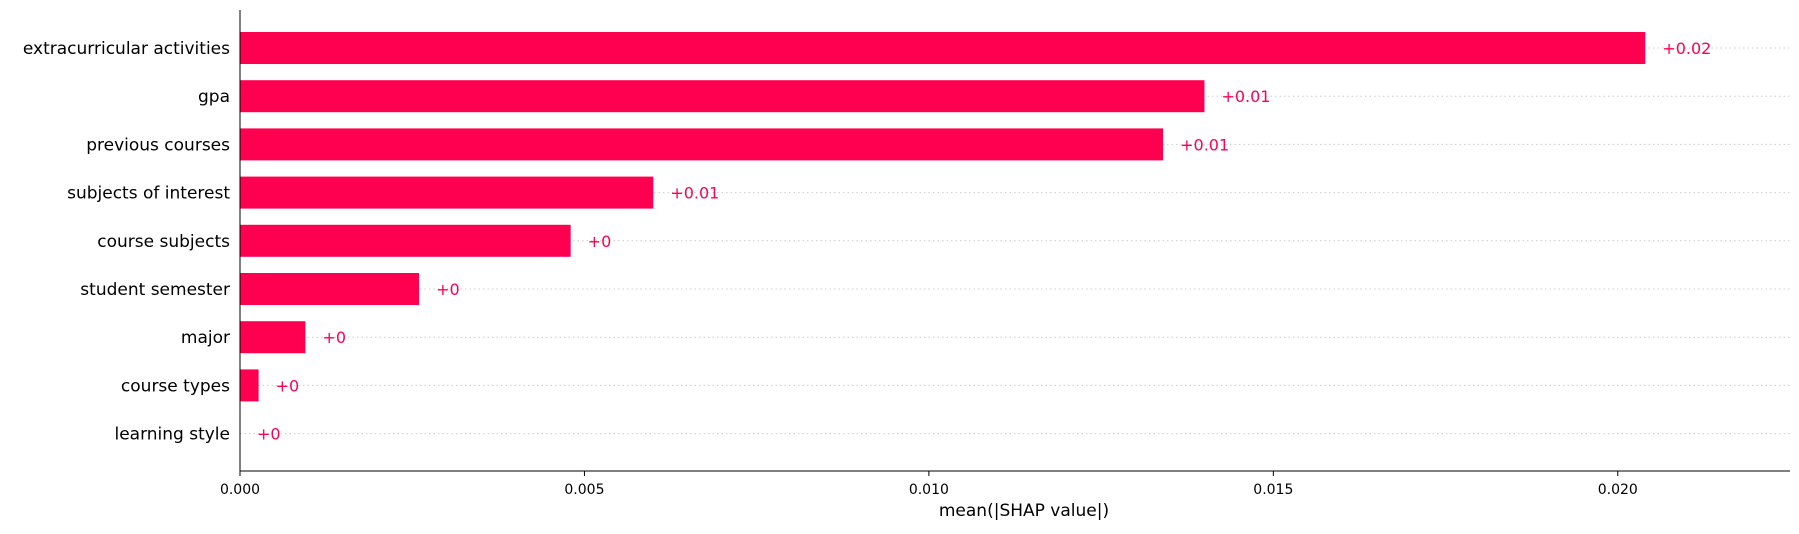 This screenshot has height=534, width=1799. I want to click on category-label: previous courses, so click(158, 145).